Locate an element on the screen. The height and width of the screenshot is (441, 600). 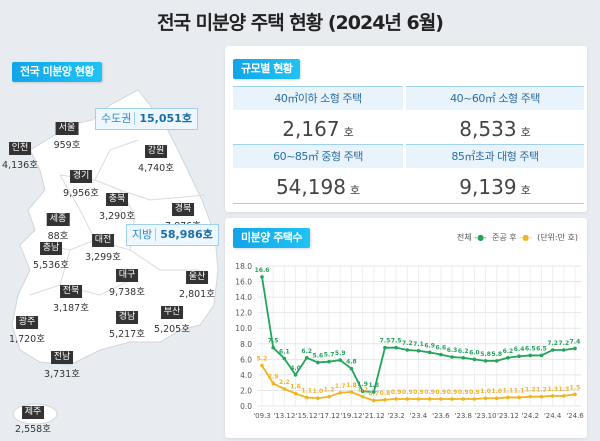
size-label-0: 40㎡이하 소형 주택 is located at coordinates (318, 98).